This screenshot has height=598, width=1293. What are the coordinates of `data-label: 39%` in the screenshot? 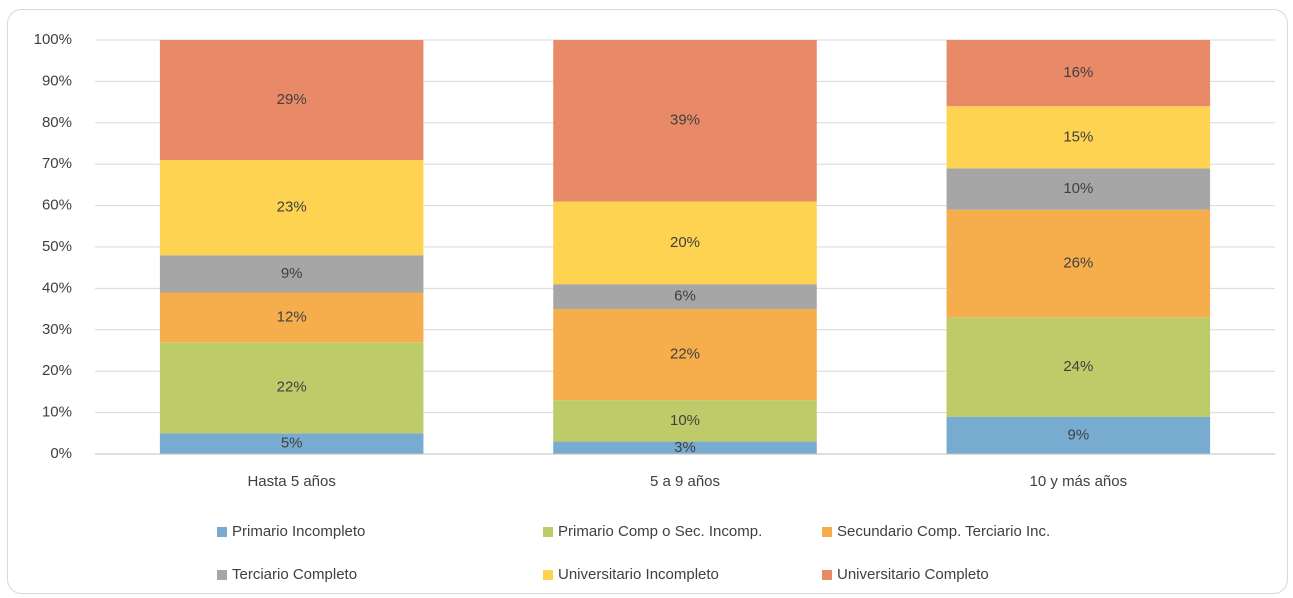 It's located at (685, 120).